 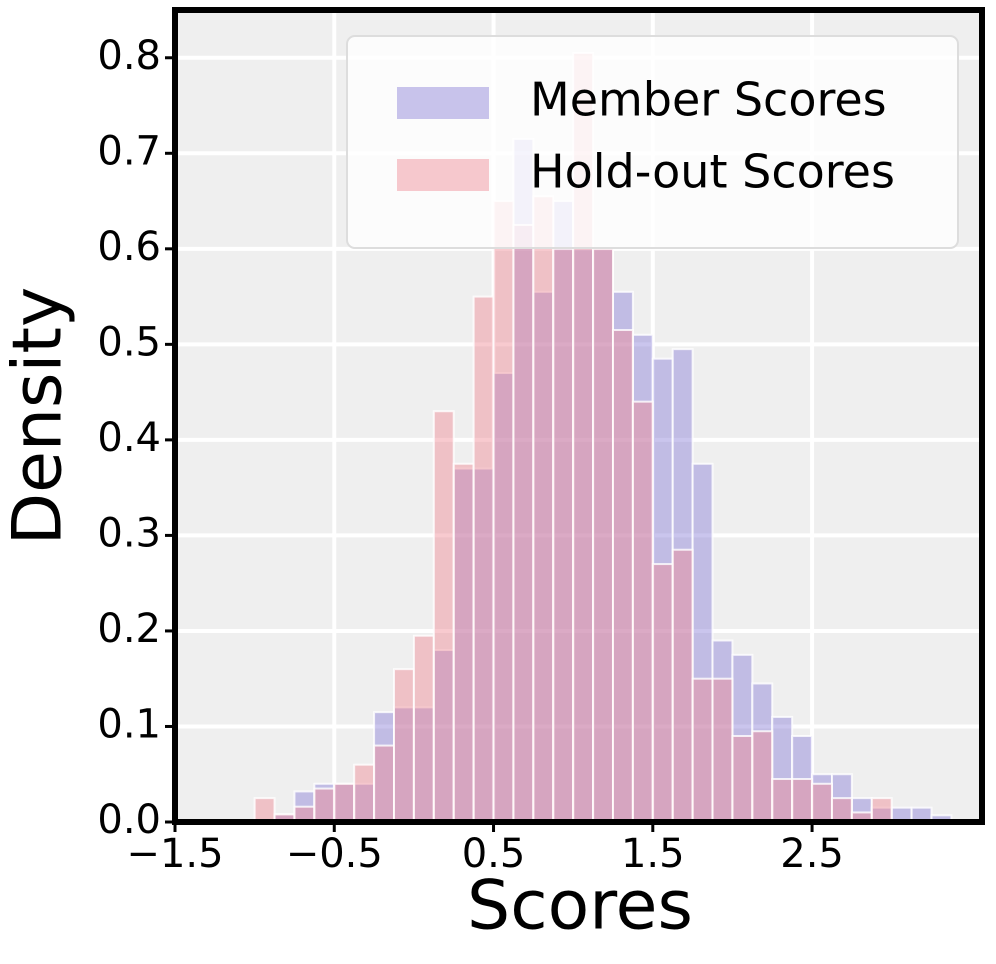 What do you see at coordinates (174, 854) in the screenshot?
I see `x-tick-label: −1.5` at bounding box center [174, 854].